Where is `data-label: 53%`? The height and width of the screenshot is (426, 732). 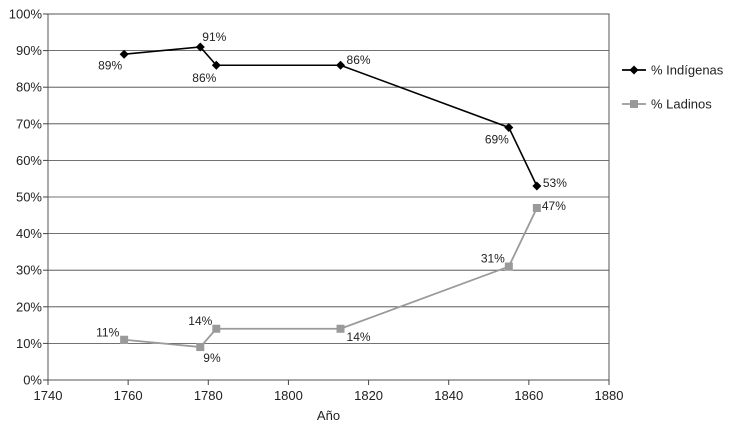 data-label: 53% is located at coordinates (555, 183).